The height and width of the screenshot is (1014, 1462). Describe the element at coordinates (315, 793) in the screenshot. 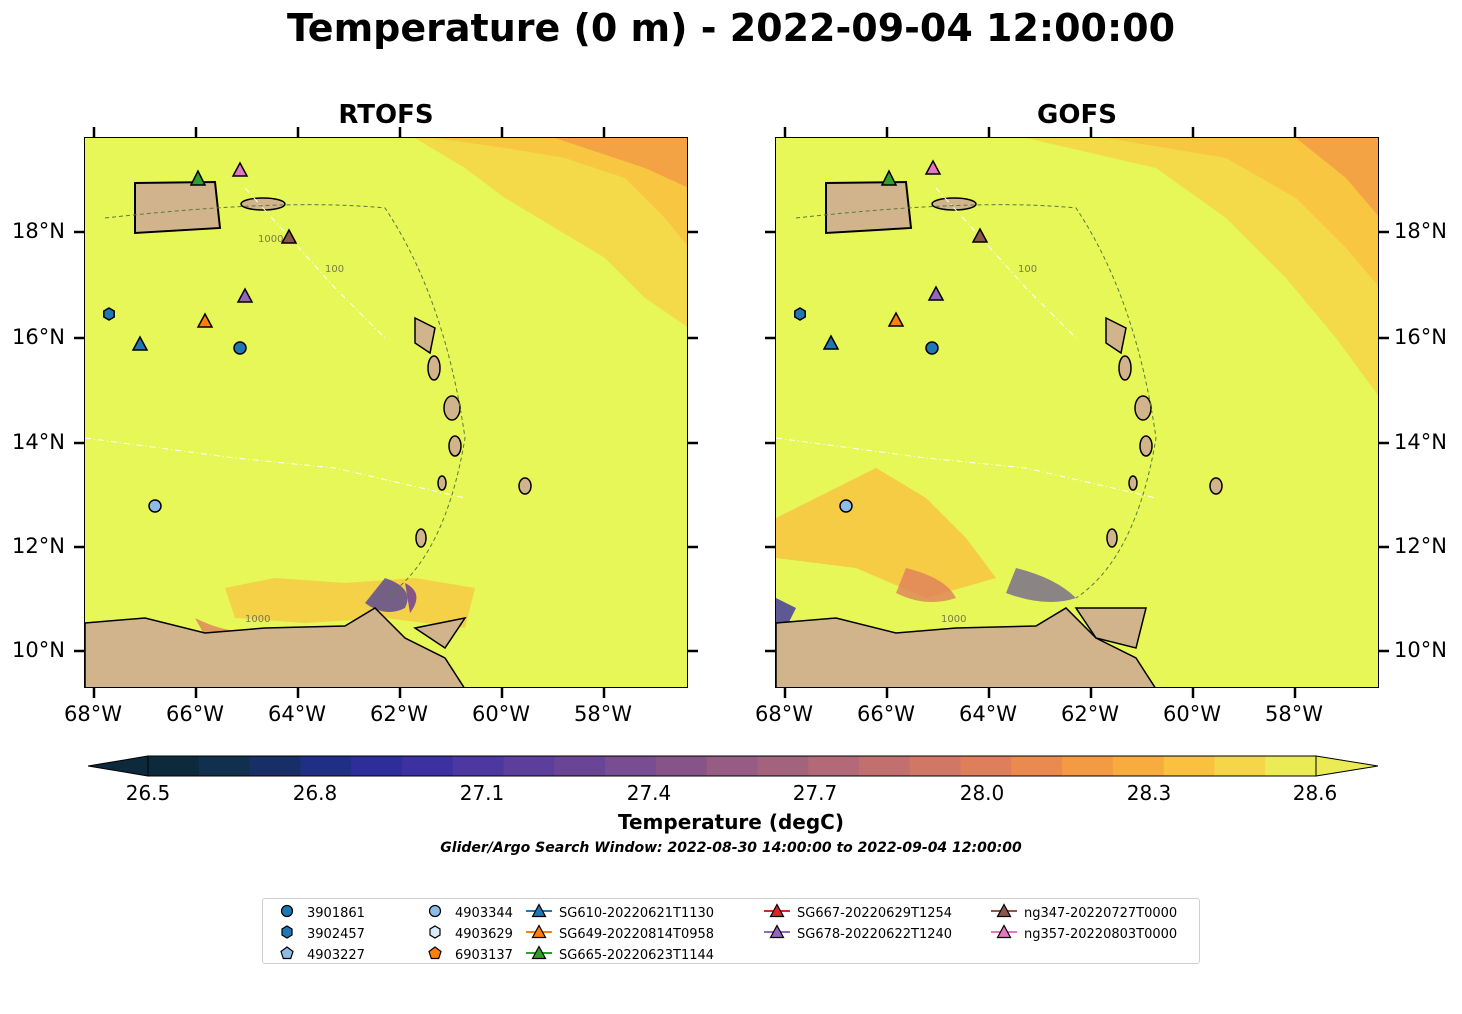

I see `colorbar-tick: 26.8` at that location.